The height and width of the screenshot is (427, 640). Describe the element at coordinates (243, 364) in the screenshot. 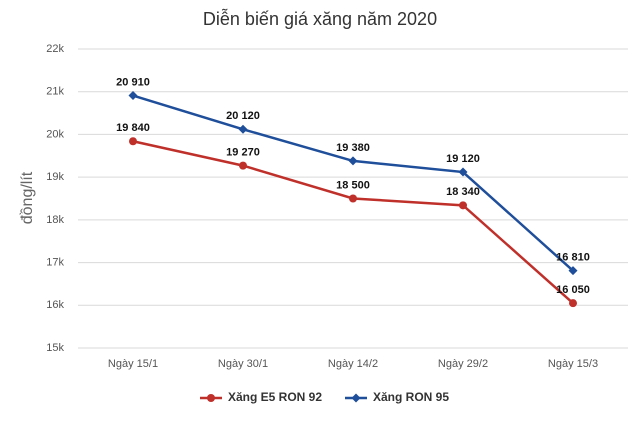

I see `x-tick-label: Ngày 30/1` at that location.